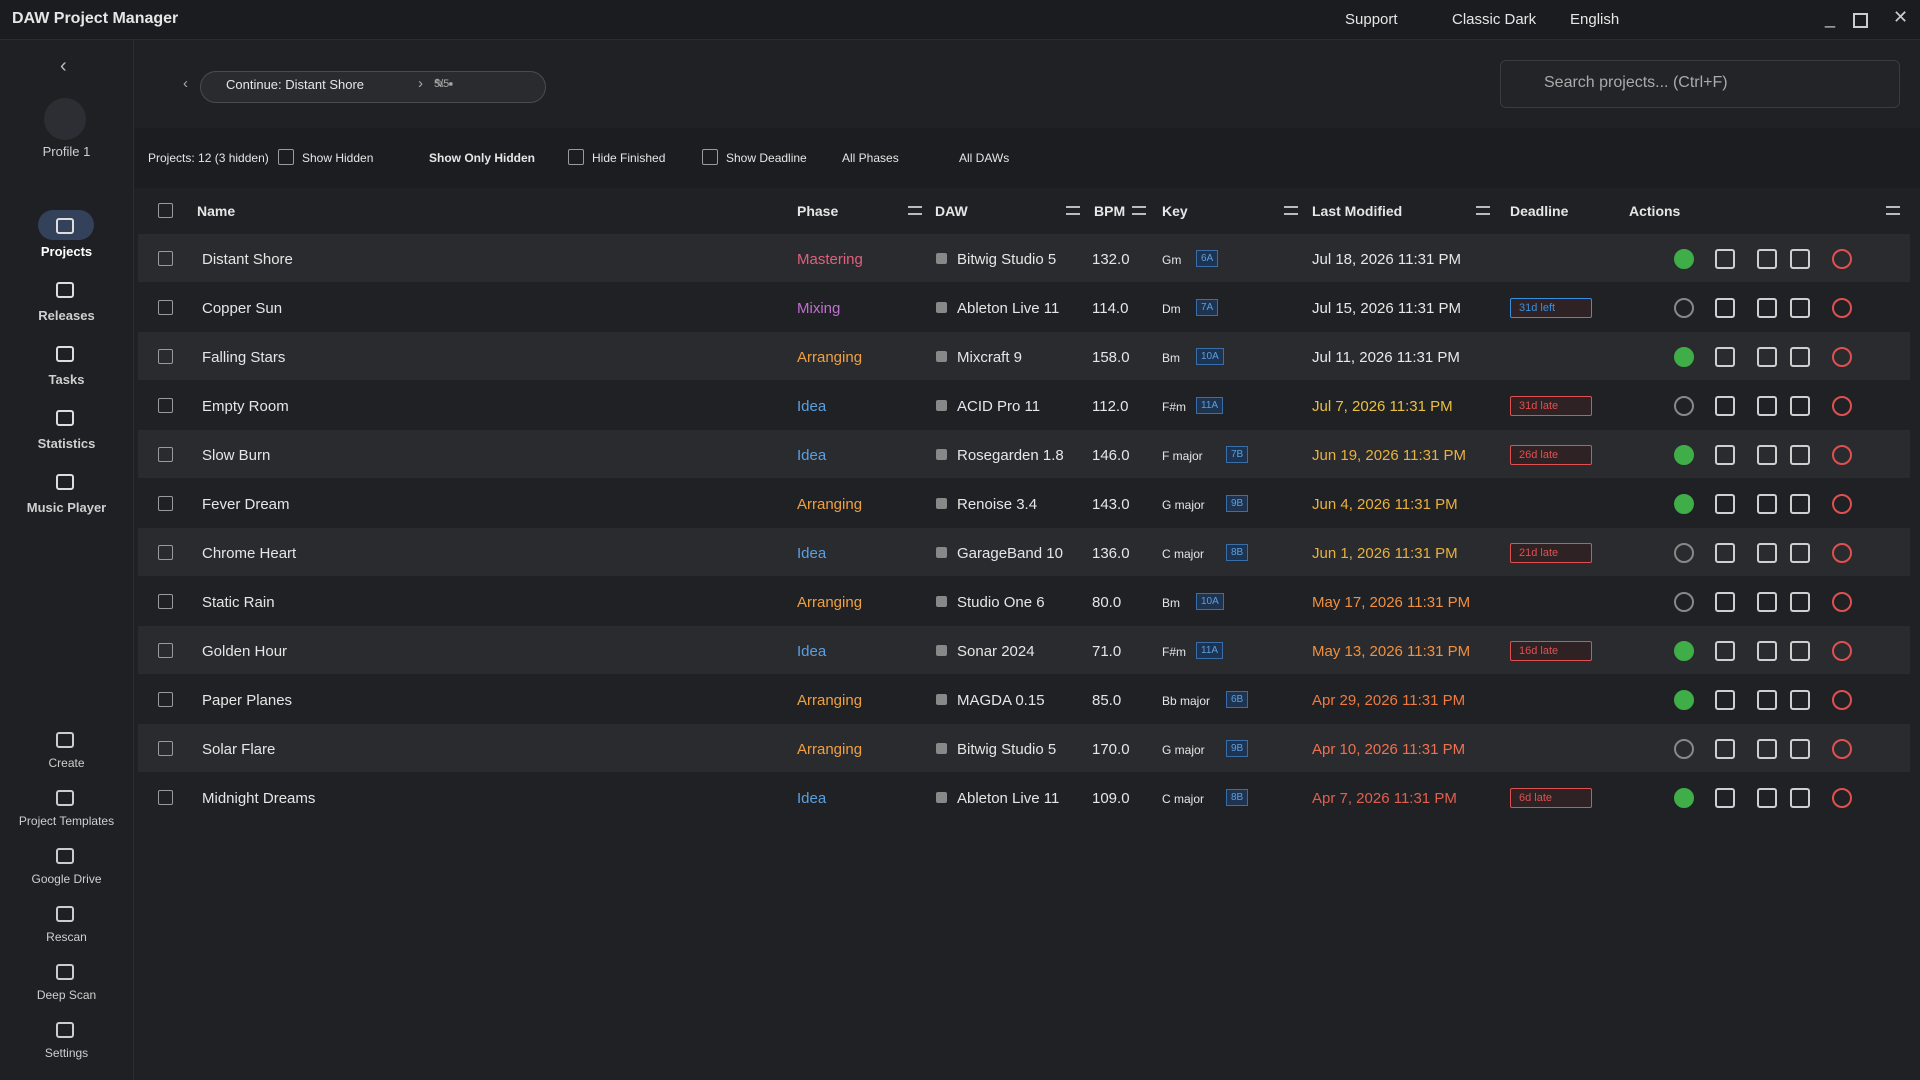 The width and height of the screenshot is (1920, 1080). What do you see at coordinates (216, 211) in the screenshot?
I see `column-header: Name` at bounding box center [216, 211].